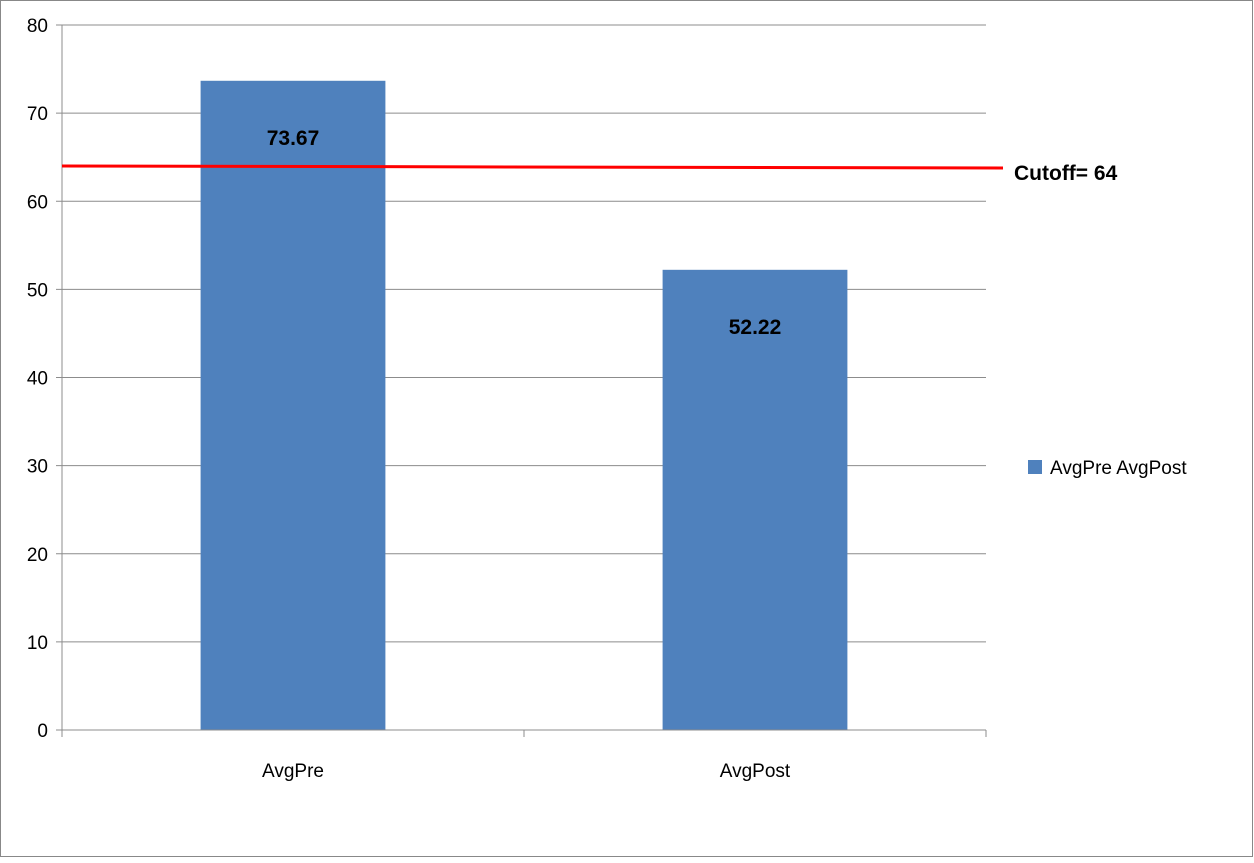  What do you see at coordinates (37, 467) in the screenshot?
I see `y-tick-label: 30` at bounding box center [37, 467].